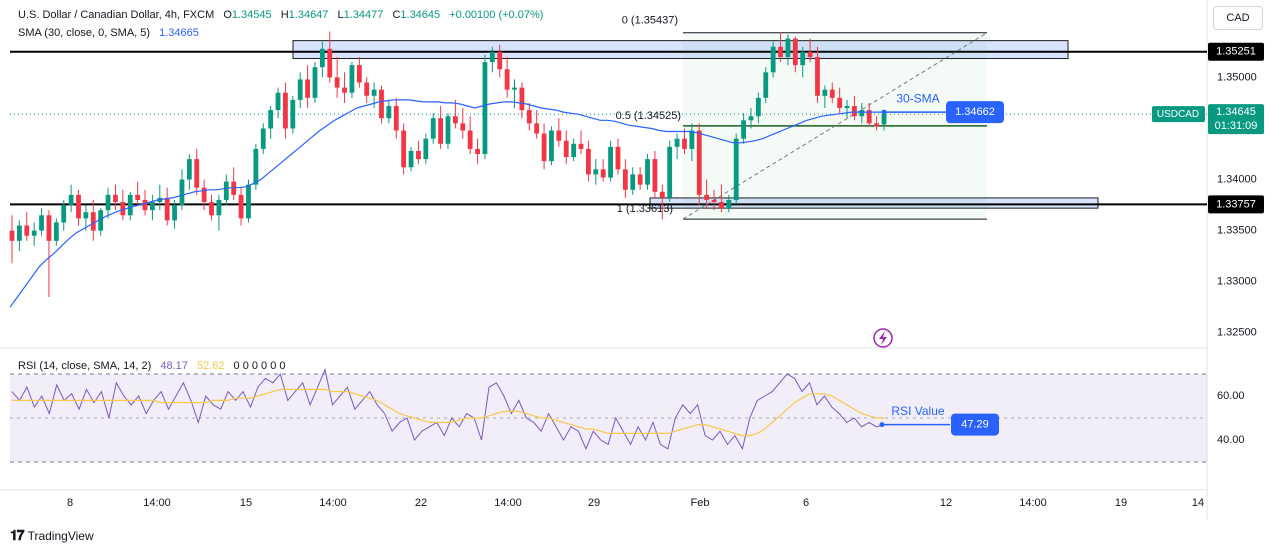 The image size is (1281, 558). I want to click on price-change: +0.00100 (+0.07%), so click(496, 15).